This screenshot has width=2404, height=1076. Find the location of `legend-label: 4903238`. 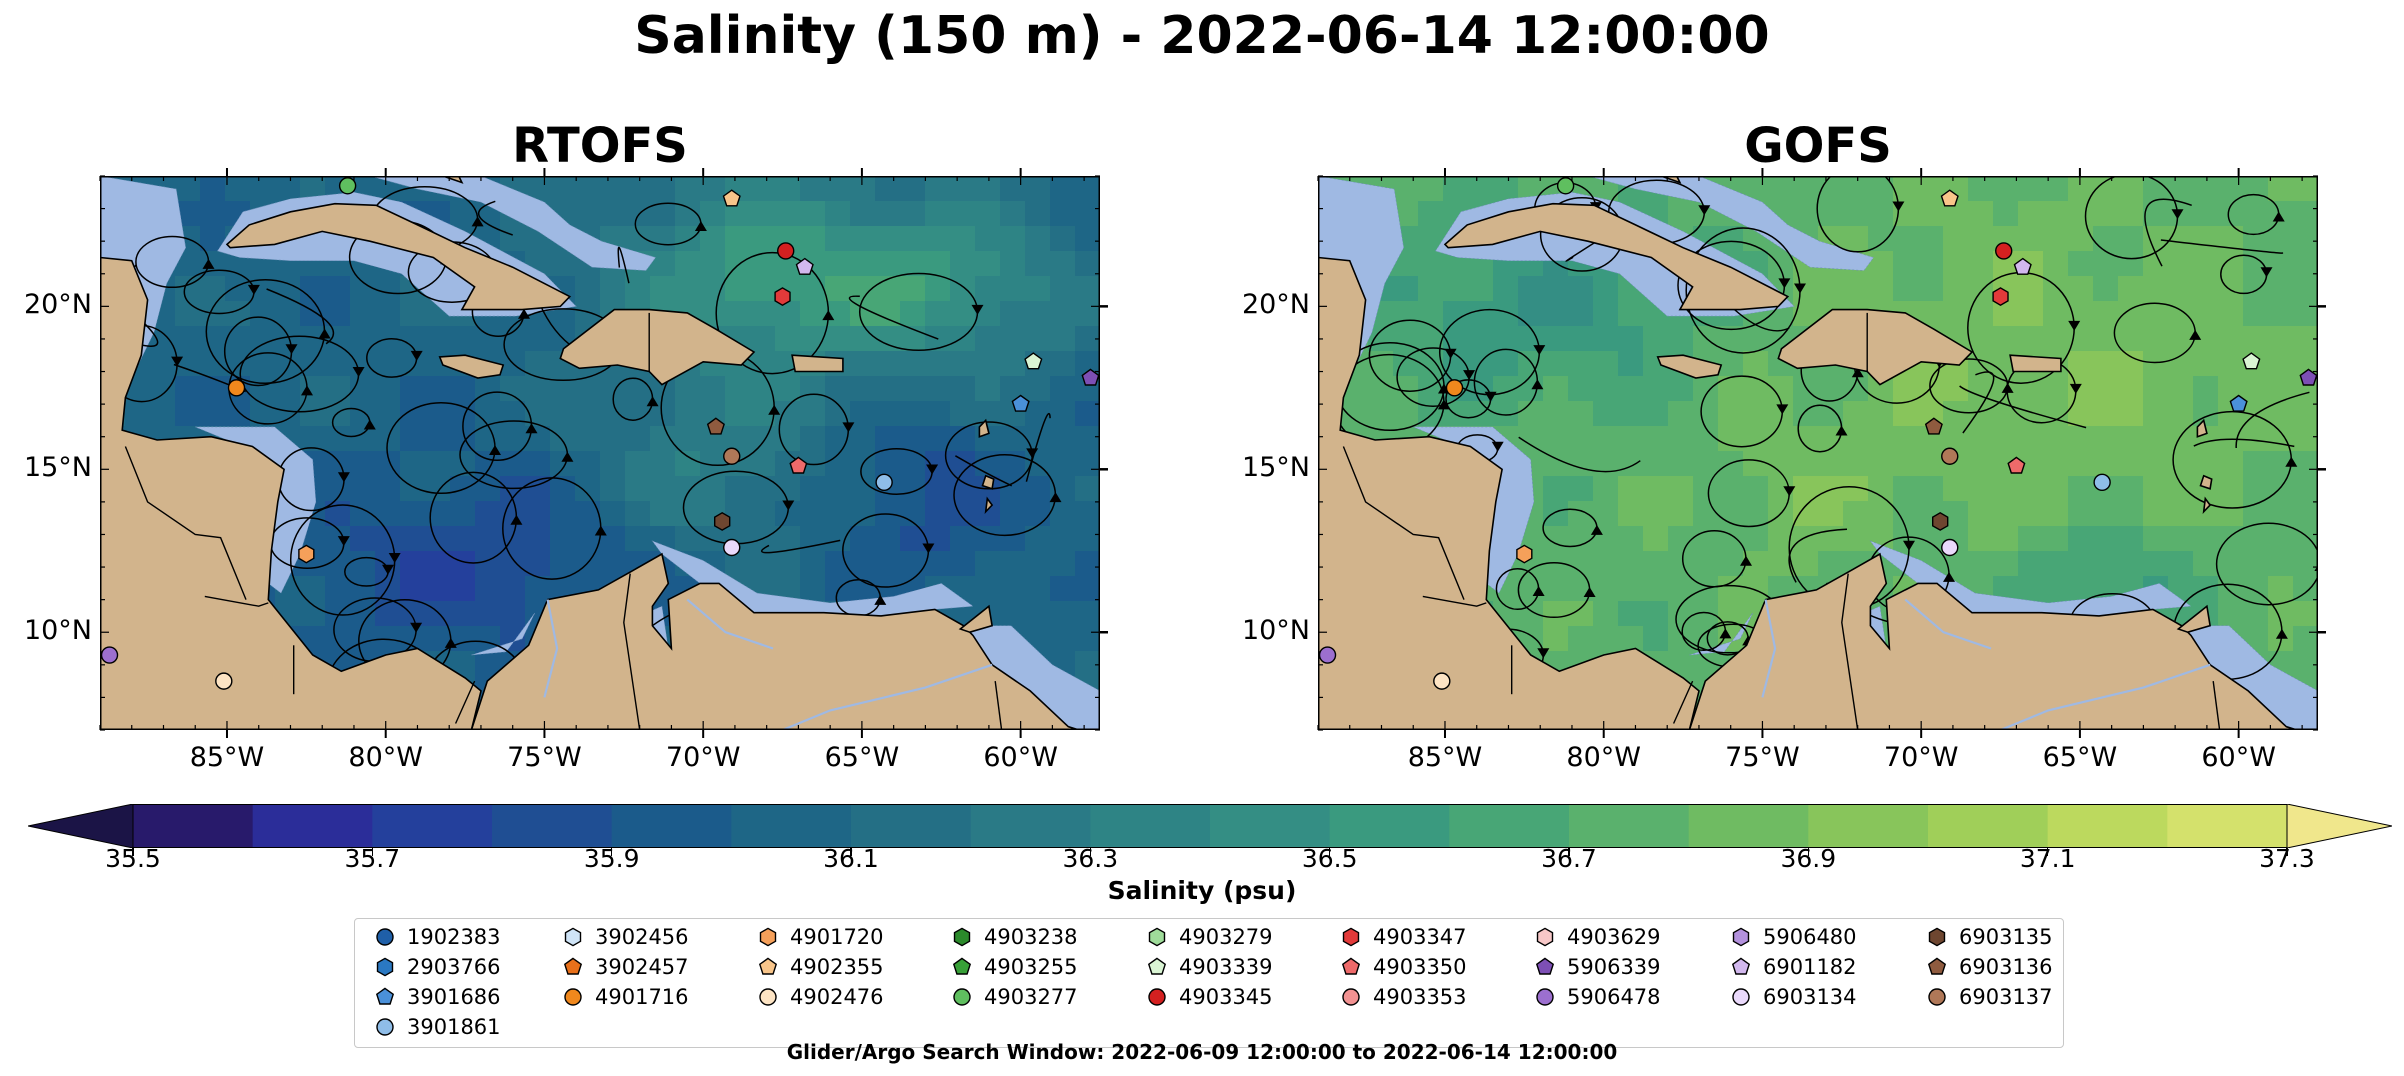

legend-label: 4903238 is located at coordinates (1031, 937).